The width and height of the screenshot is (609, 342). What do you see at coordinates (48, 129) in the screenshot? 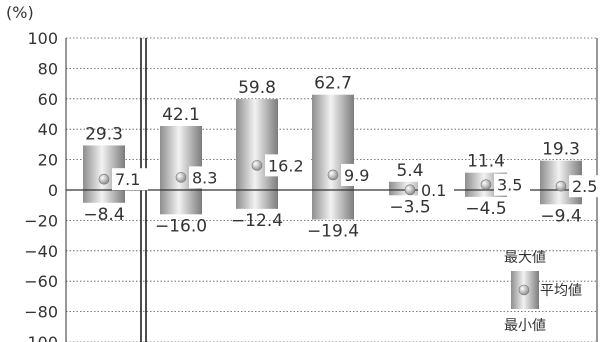
I see `y-tick-label: 40` at bounding box center [48, 129].